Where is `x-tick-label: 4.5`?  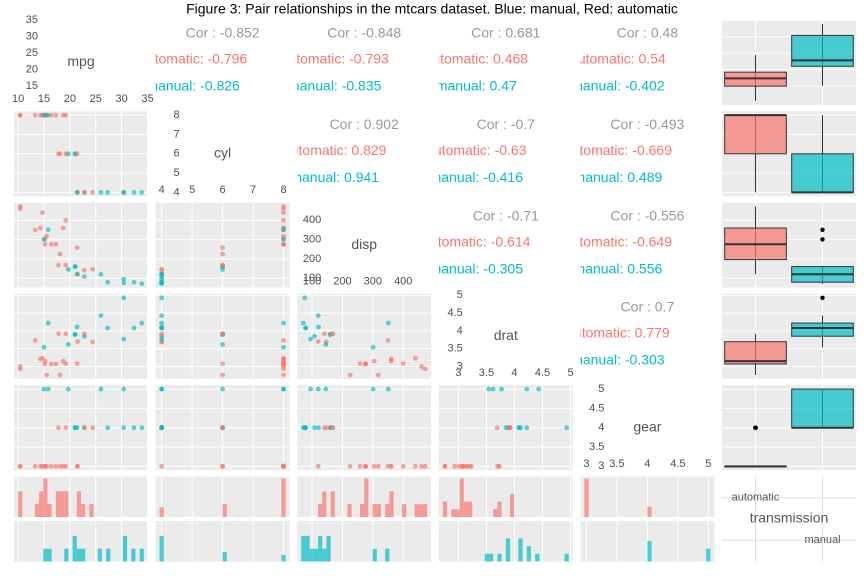 x-tick-label: 4.5 is located at coordinates (542, 373).